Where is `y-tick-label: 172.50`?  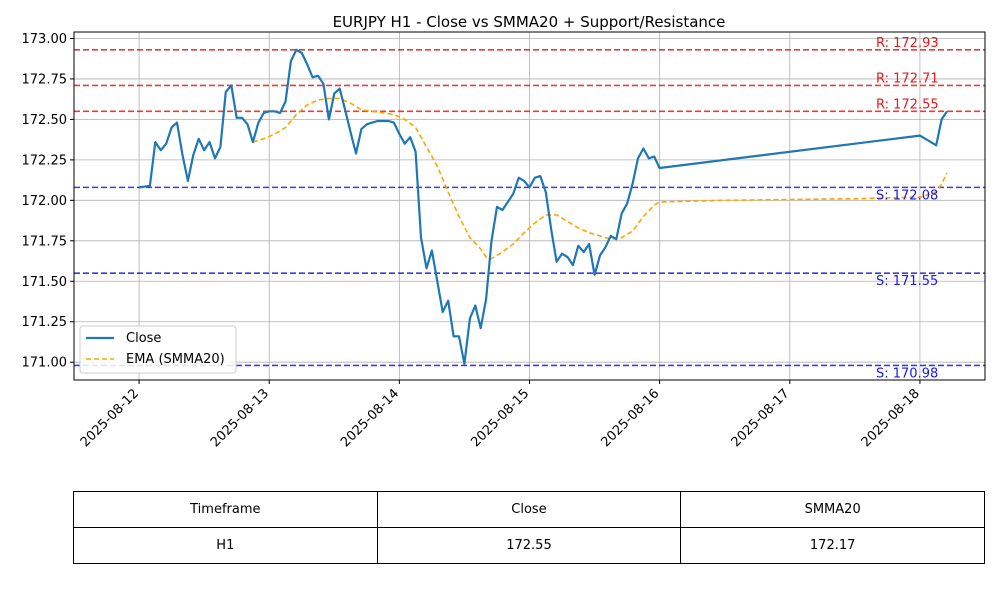 y-tick-label: 172.50 is located at coordinates (45, 120).